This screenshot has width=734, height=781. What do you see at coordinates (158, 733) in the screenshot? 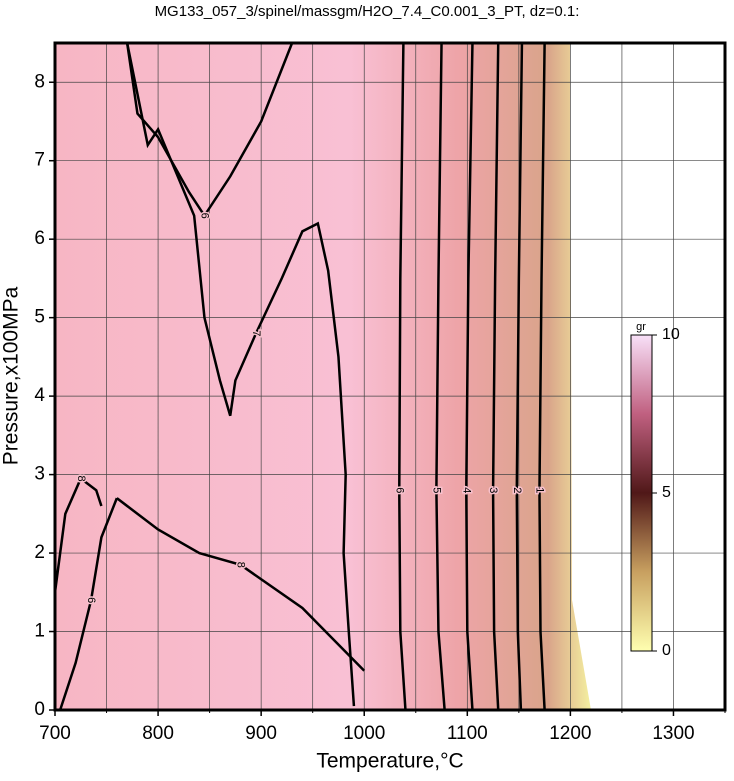
I see `x-tick-label: 800` at bounding box center [158, 733].